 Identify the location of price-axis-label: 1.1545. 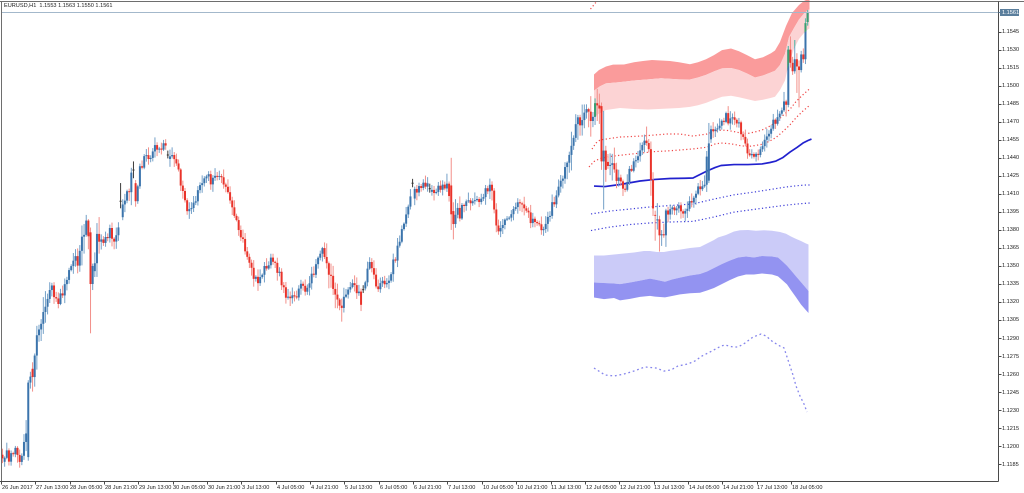
(1011, 31).